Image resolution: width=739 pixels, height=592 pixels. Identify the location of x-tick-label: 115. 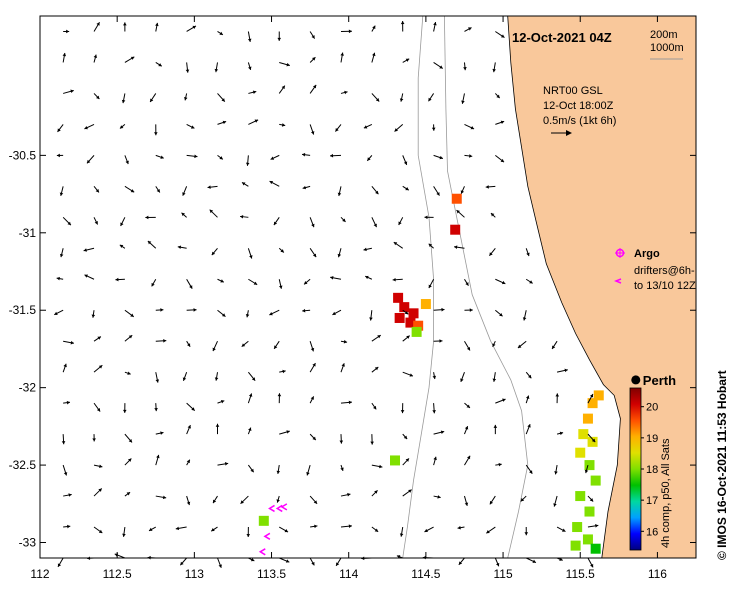
(502, 574).